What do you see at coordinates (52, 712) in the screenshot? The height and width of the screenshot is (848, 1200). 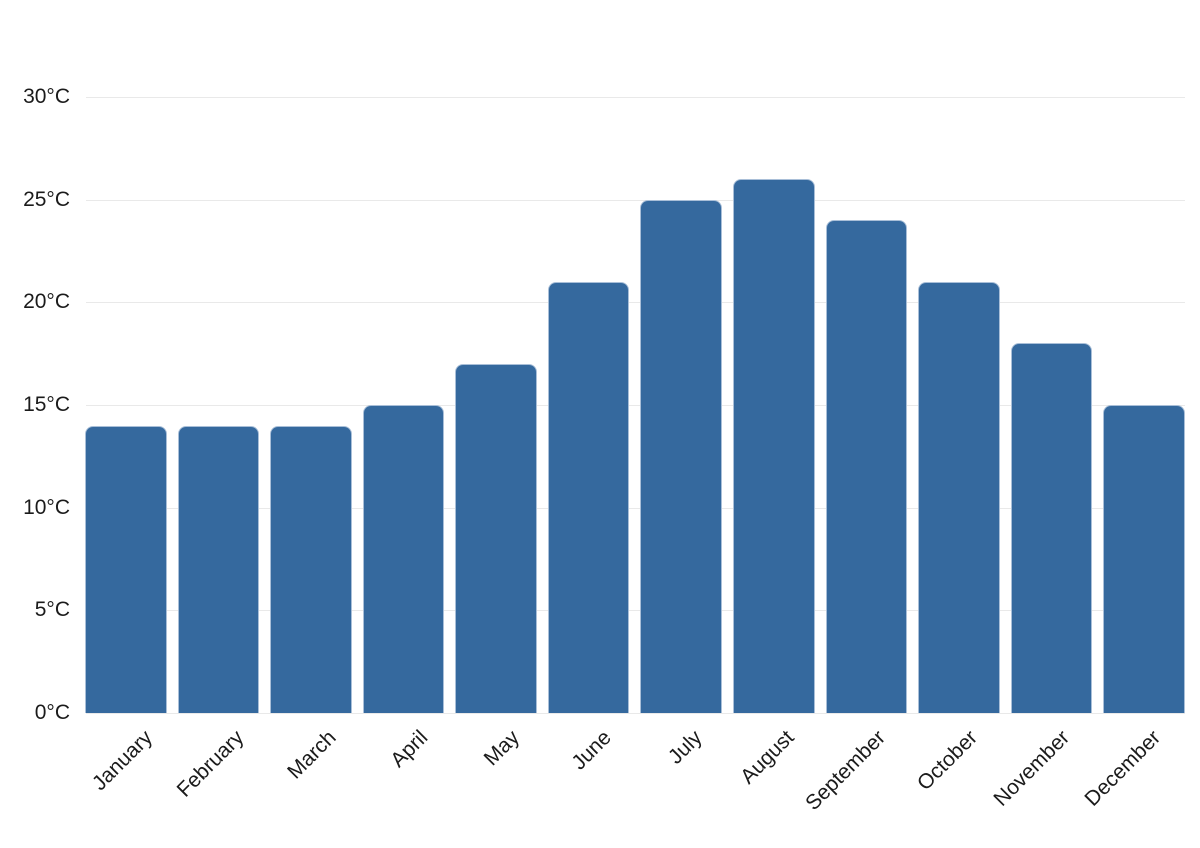 I see `y-axis-tick-label: 0°C` at bounding box center [52, 712].